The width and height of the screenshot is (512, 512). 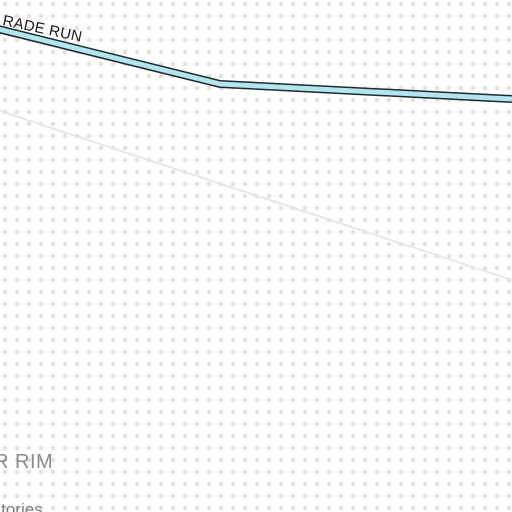 I want to click on ski-run-fill, so click(x=256, y=64).